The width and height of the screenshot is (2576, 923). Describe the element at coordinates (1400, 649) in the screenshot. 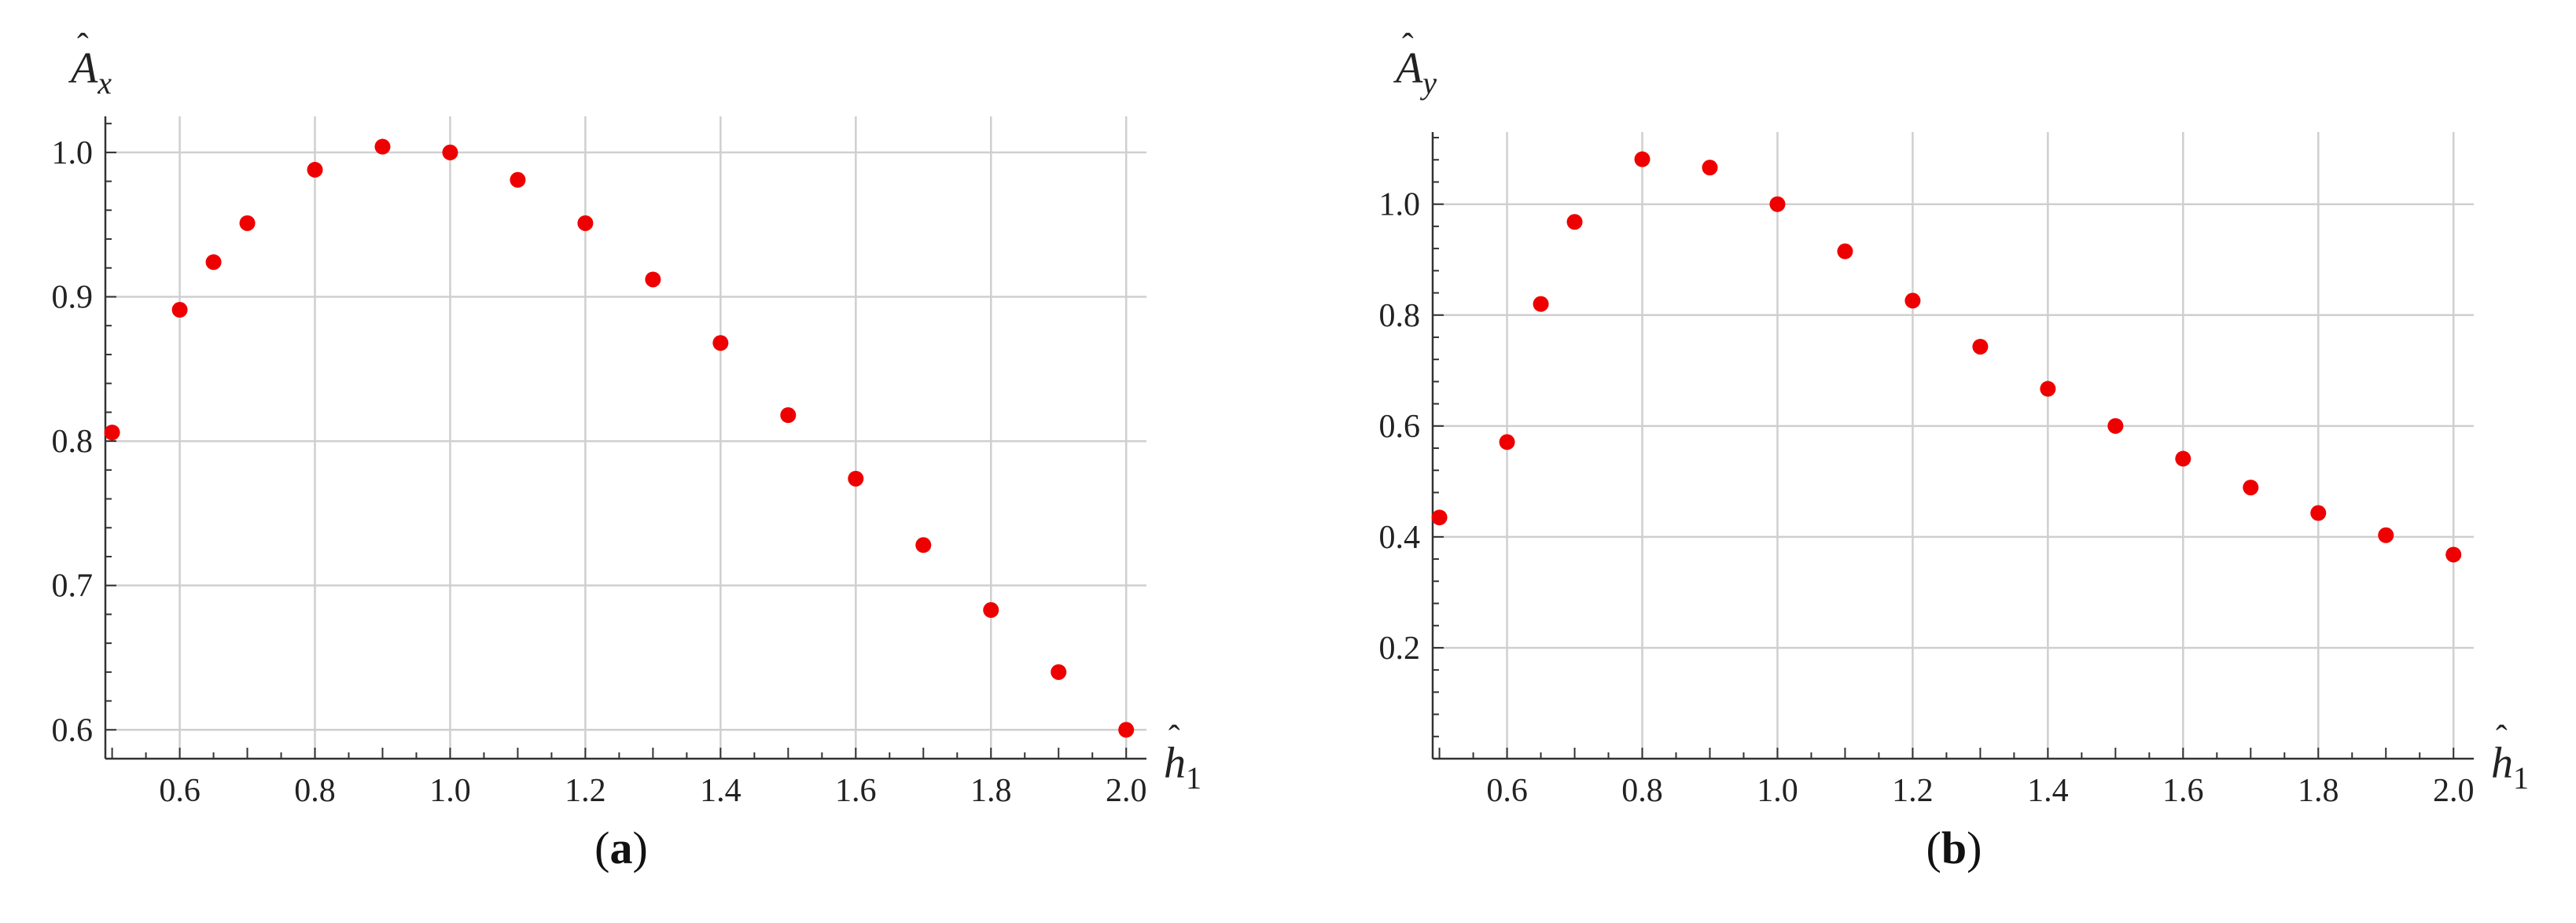

I see `y-tick-label: 0.2` at that location.